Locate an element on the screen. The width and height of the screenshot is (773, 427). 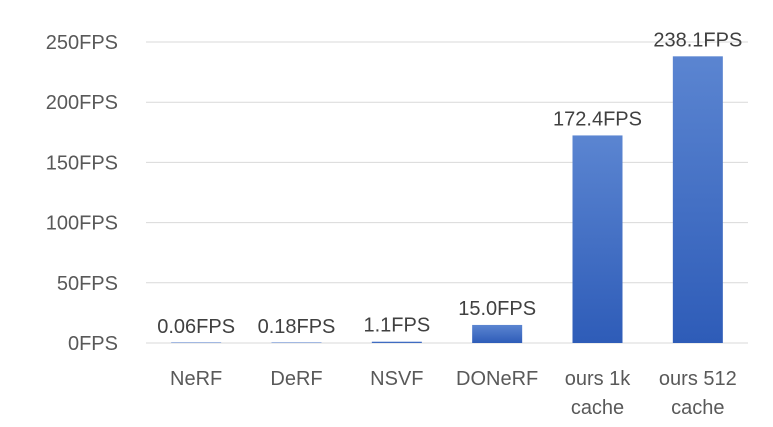
data-label: 15.0FPS is located at coordinates (497, 309).